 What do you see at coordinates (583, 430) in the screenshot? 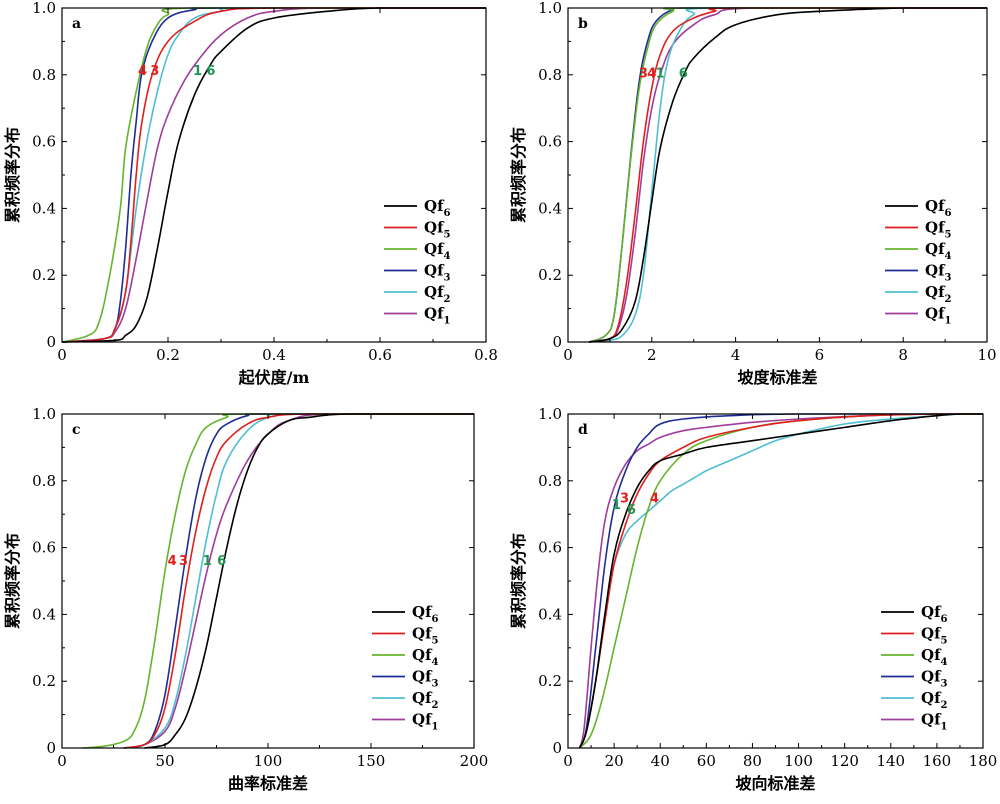
I see `panel-letter: d` at bounding box center [583, 430].